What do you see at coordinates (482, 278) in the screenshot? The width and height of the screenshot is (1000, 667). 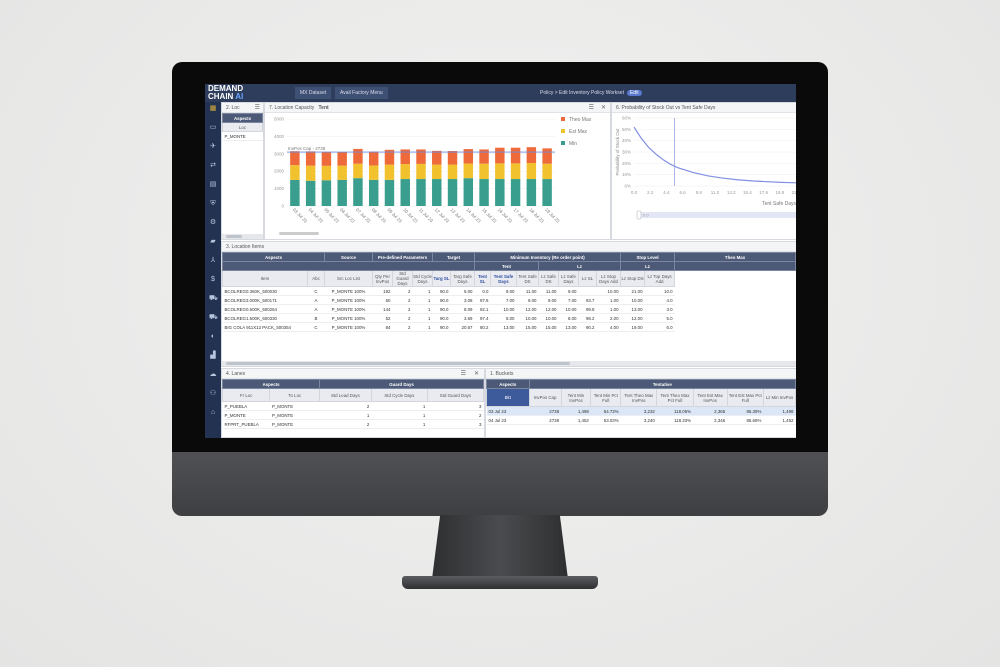 I see `column-header: Tent SL` at bounding box center [482, 278].